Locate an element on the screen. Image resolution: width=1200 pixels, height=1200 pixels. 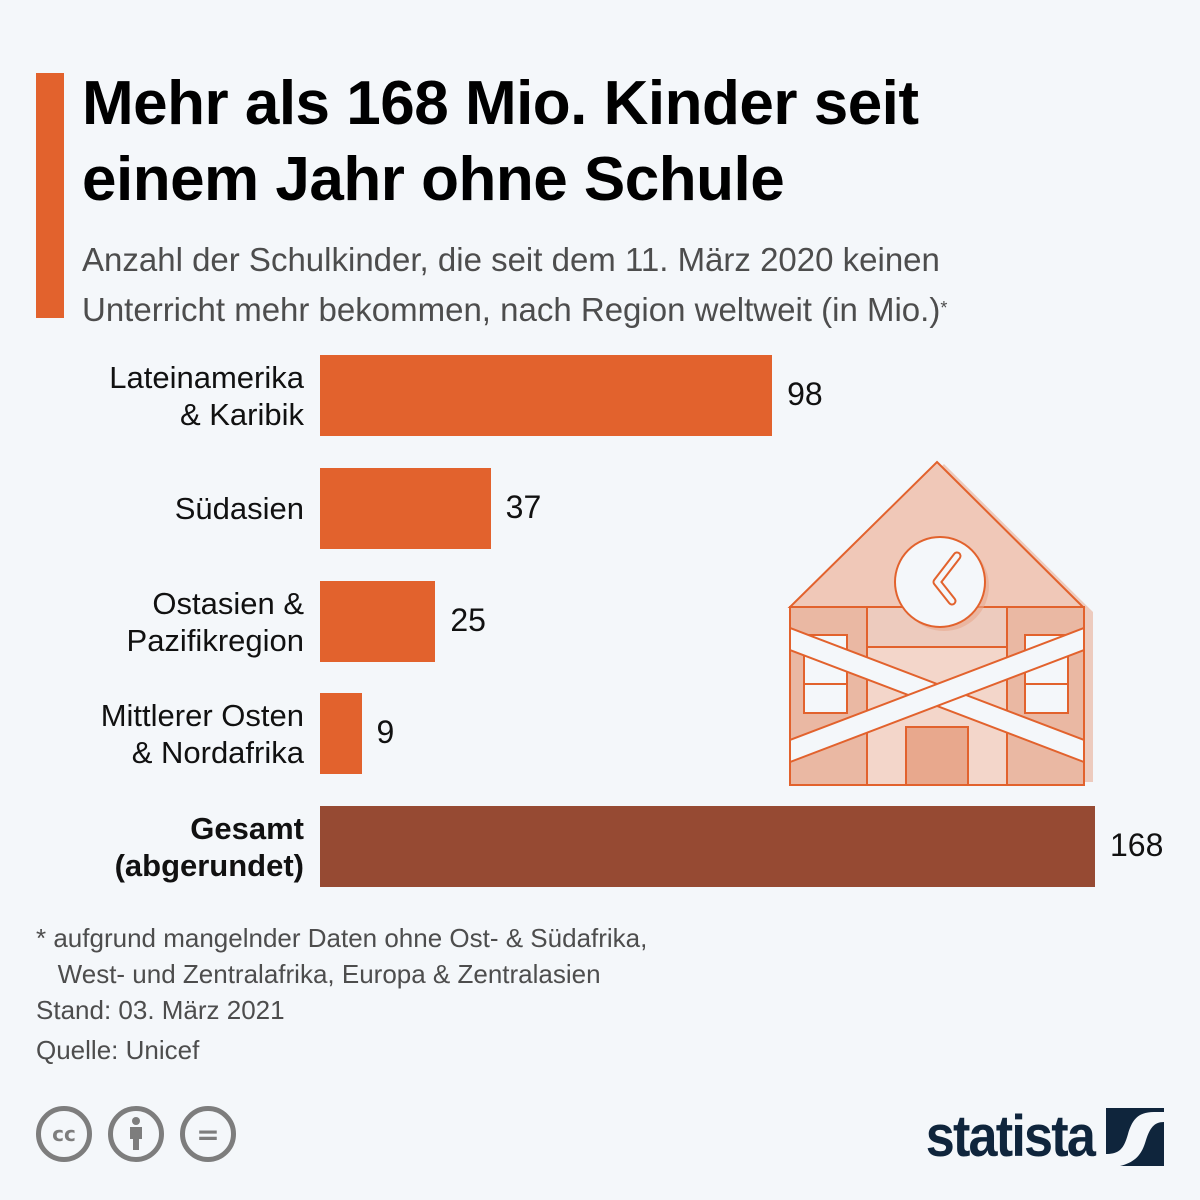
nd-icon-label: = is located at coordinates (208, 1134).